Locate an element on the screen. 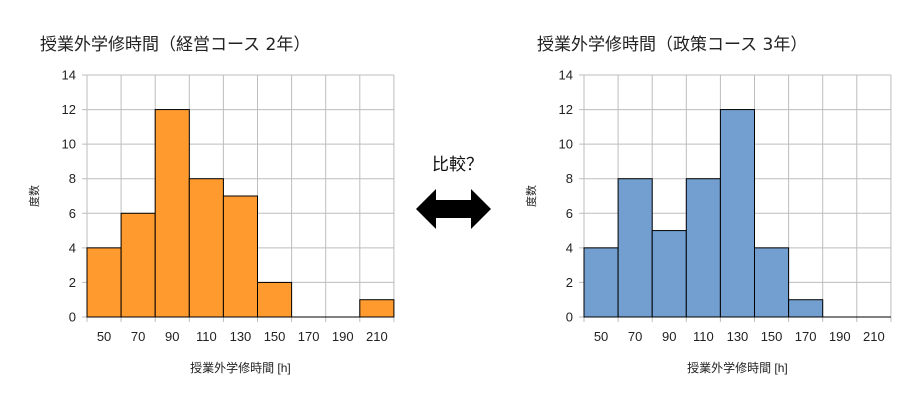 Image resolution: width=900 pixels, height=404 pixels. comparison-label: 比較？ is located at coordinates (457, 165).